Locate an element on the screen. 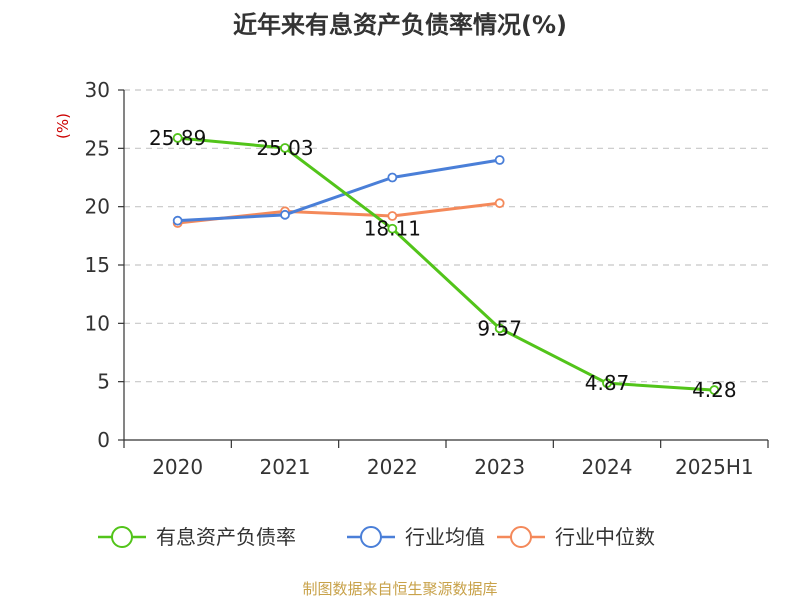 Image resolution: width=800 pixels, height=600 pixels. data-label: 25.89 is located at coordinates (177, 138).